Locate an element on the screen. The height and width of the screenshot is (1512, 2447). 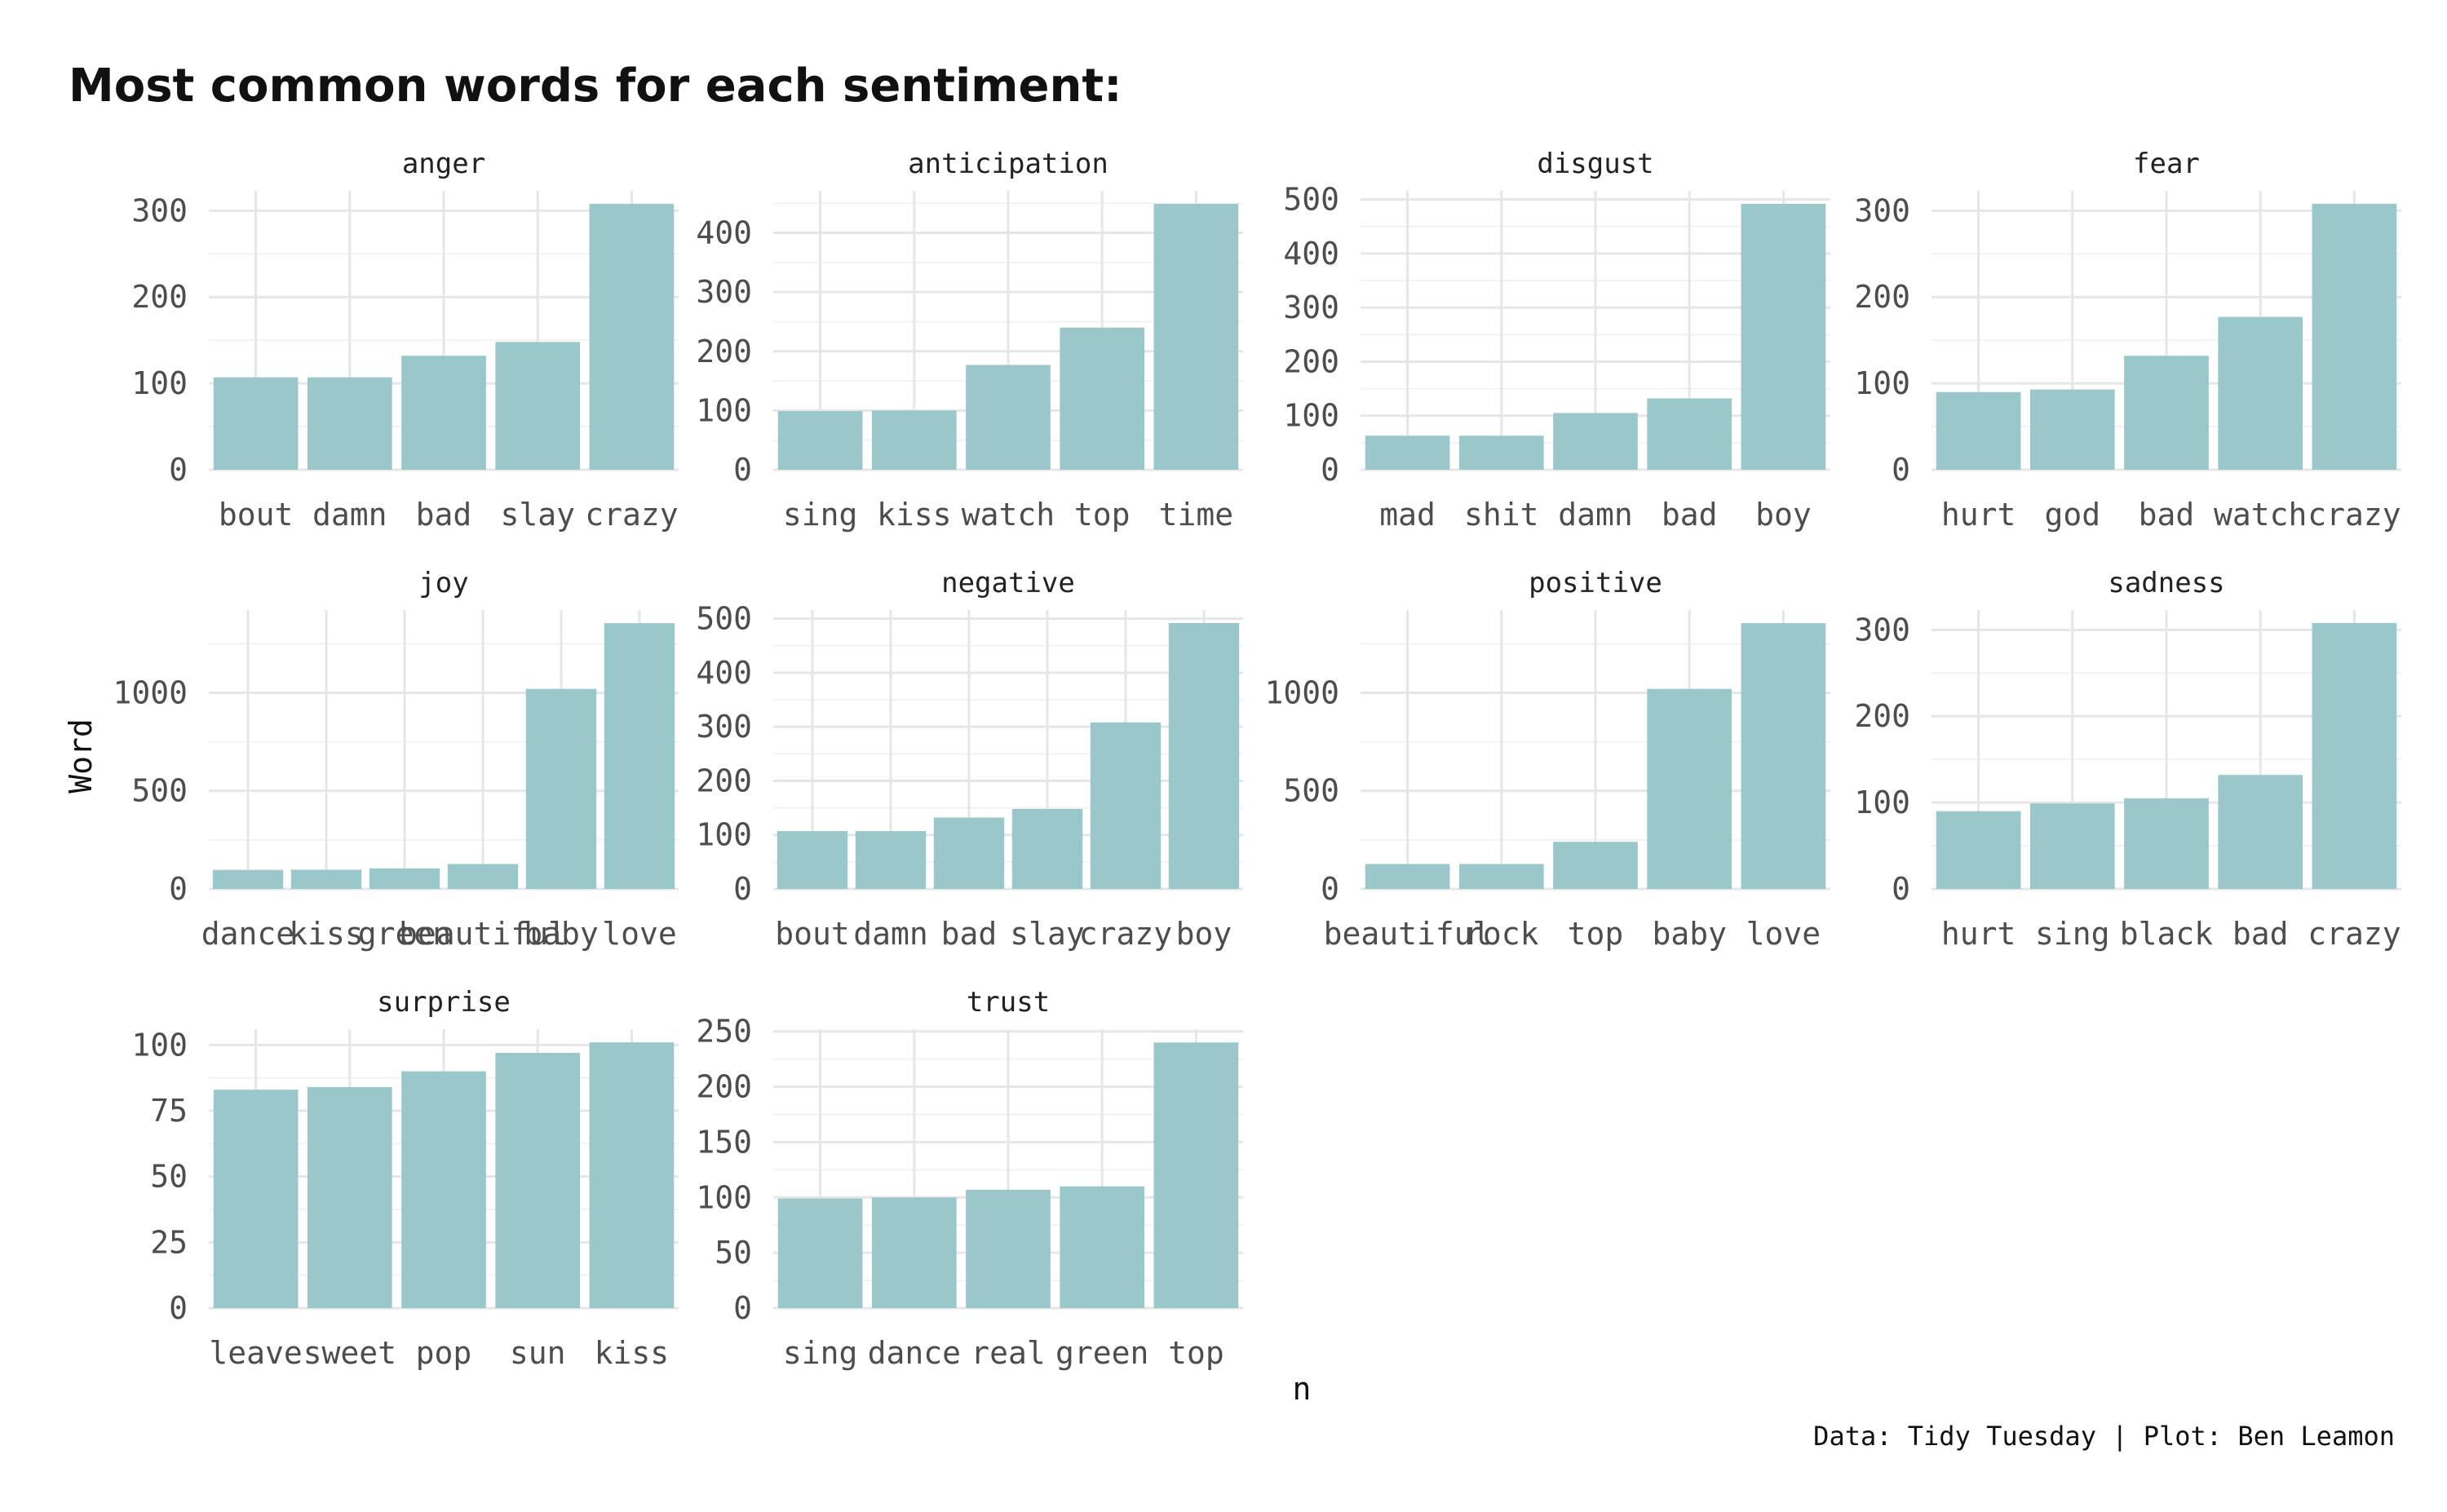
x-tick-label: sing is located at coordinates (2072, 934).